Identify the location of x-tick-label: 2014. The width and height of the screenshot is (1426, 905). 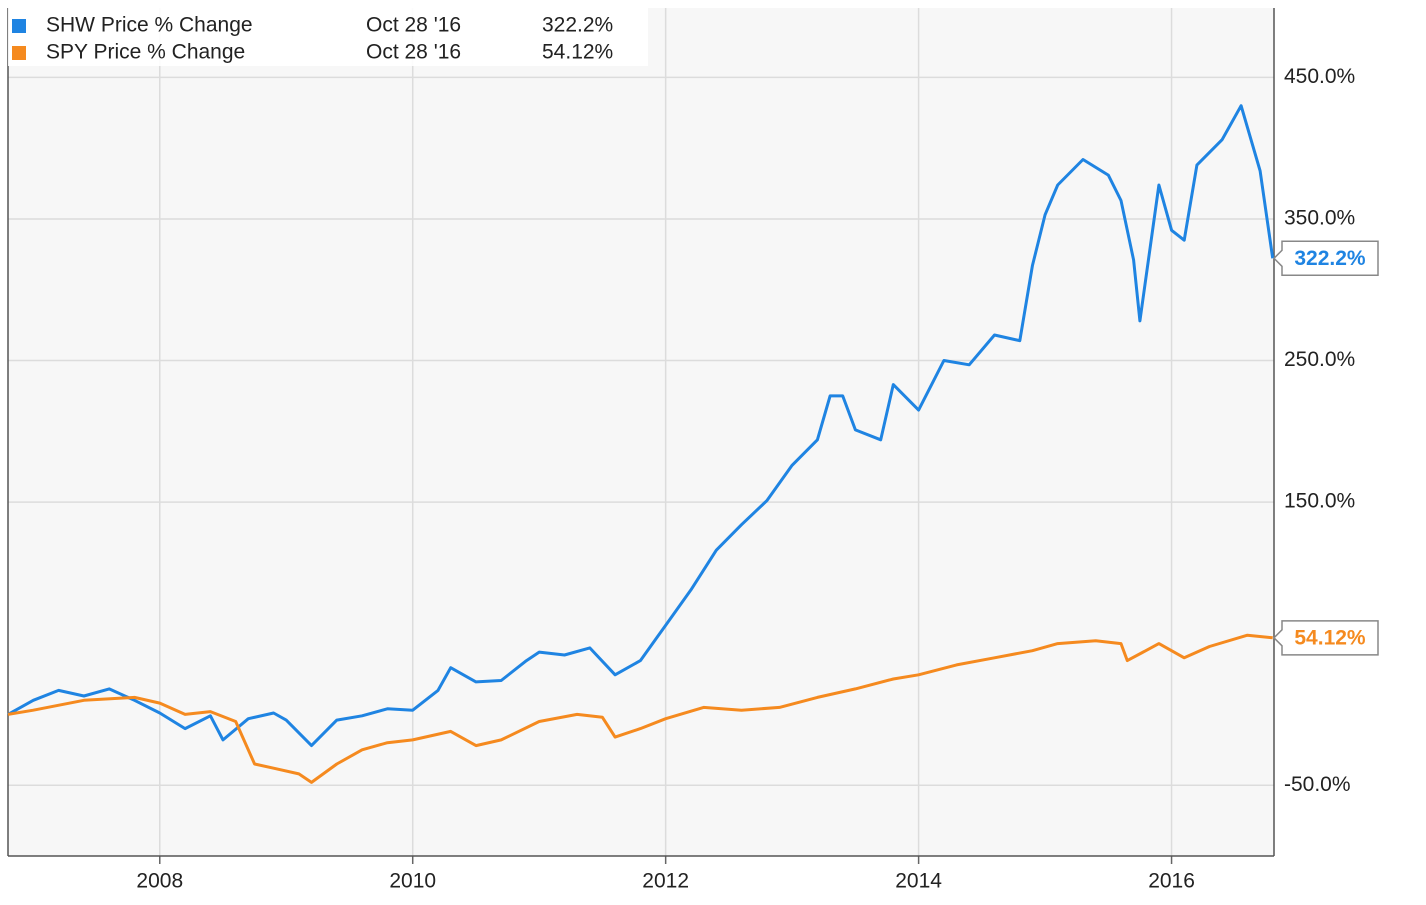
(918, 881).